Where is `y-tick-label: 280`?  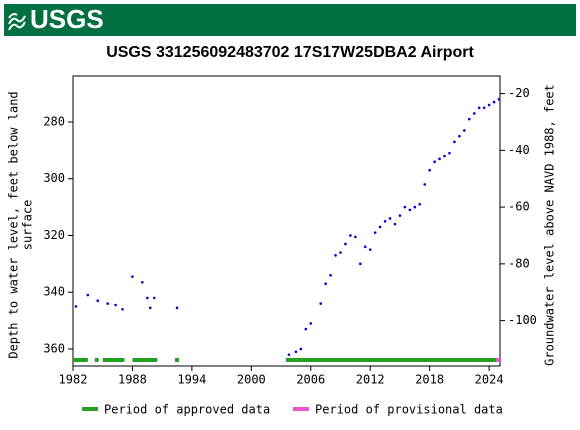
y-tick-label: 280 is located at coordinates (54, 121).